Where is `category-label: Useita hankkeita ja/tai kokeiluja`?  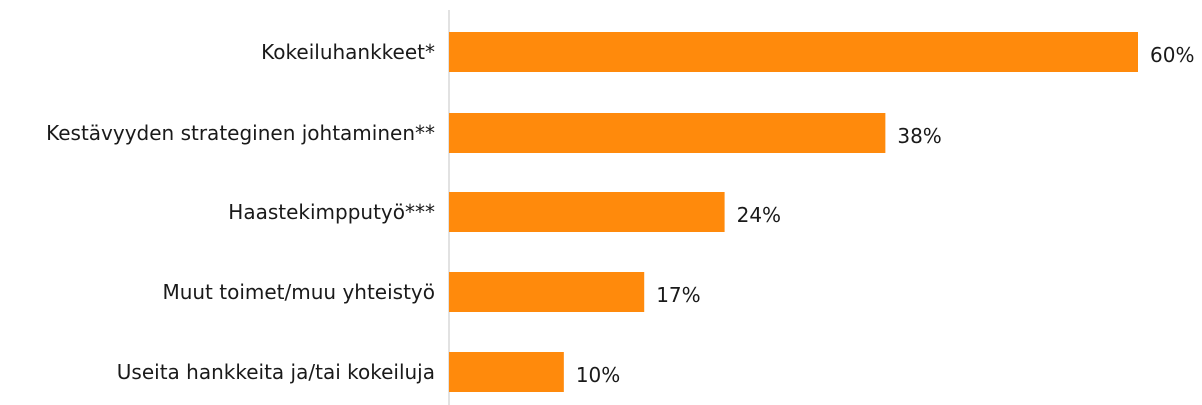 category-label: Useita hankkeita ja/tai kokeiluja is located at coordinates (276, 372).